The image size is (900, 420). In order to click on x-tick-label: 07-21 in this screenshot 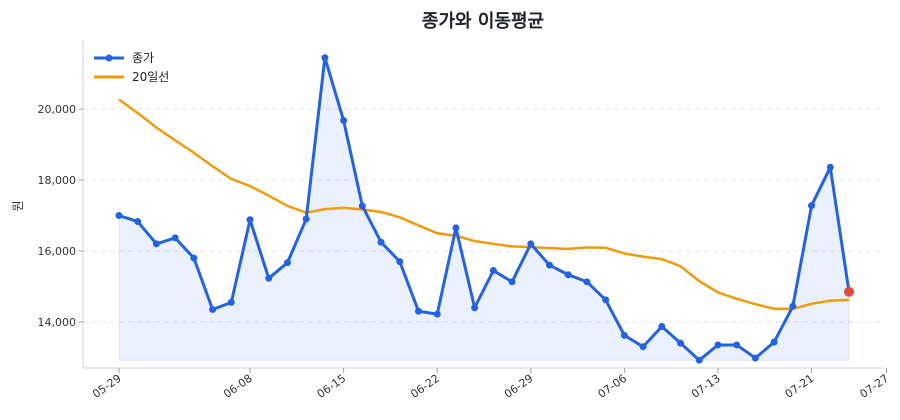, I will do `click(800, 386)`.